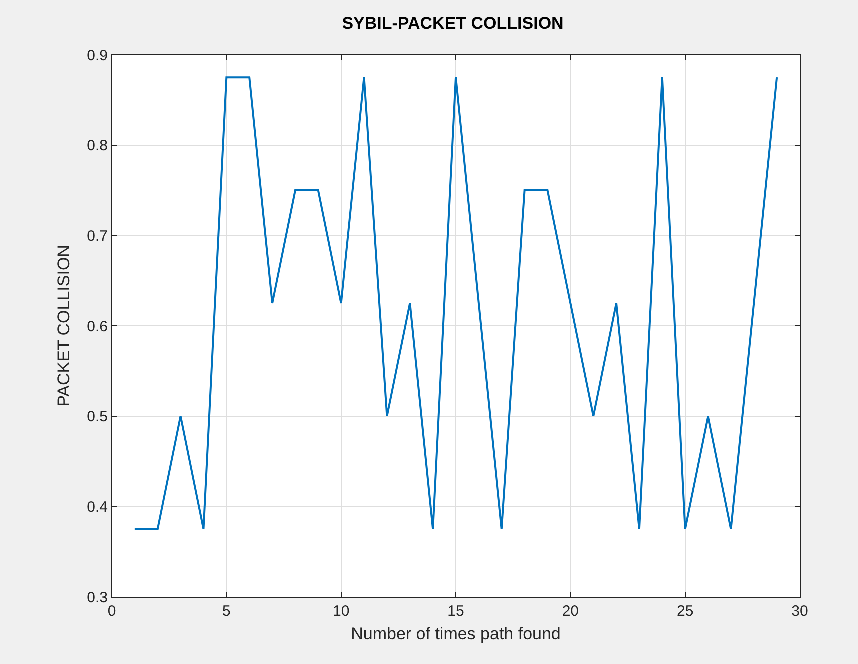  Describe the element at coordinates (97, 327) in the screenshot. I see `y-tick-label: 0.6` at that location.